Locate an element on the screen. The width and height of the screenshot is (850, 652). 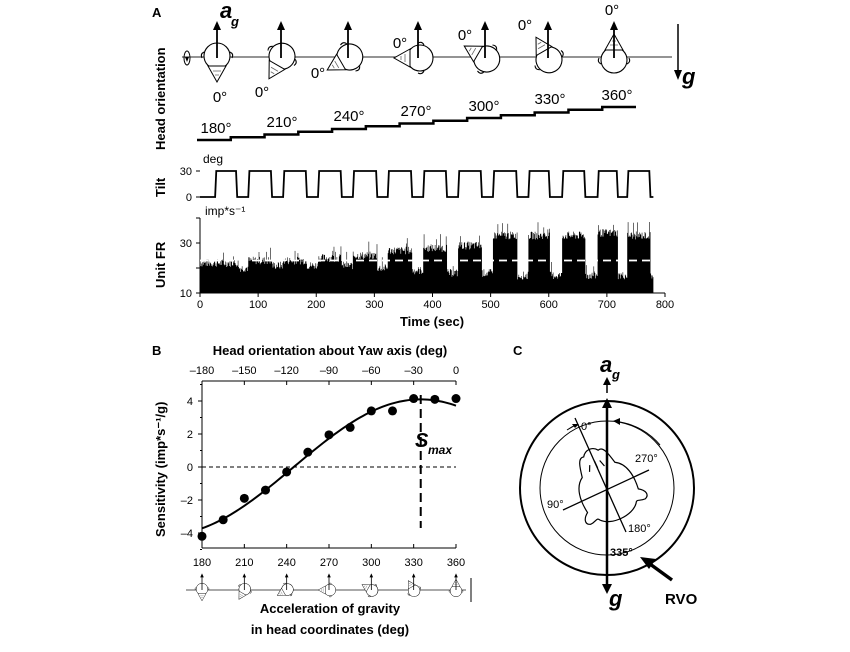
b-xlabel-line2: in head coordinates (deg) is located at coordinates (330, 629).